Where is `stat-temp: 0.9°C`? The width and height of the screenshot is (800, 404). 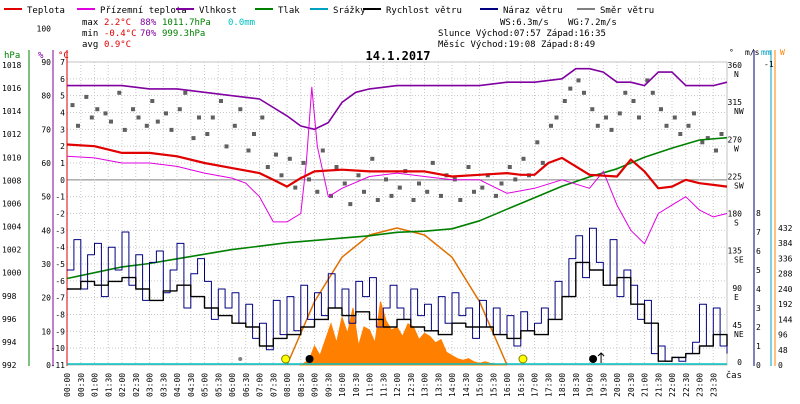
stat-temp: 0.9°C is located at coordinates (117, 45).